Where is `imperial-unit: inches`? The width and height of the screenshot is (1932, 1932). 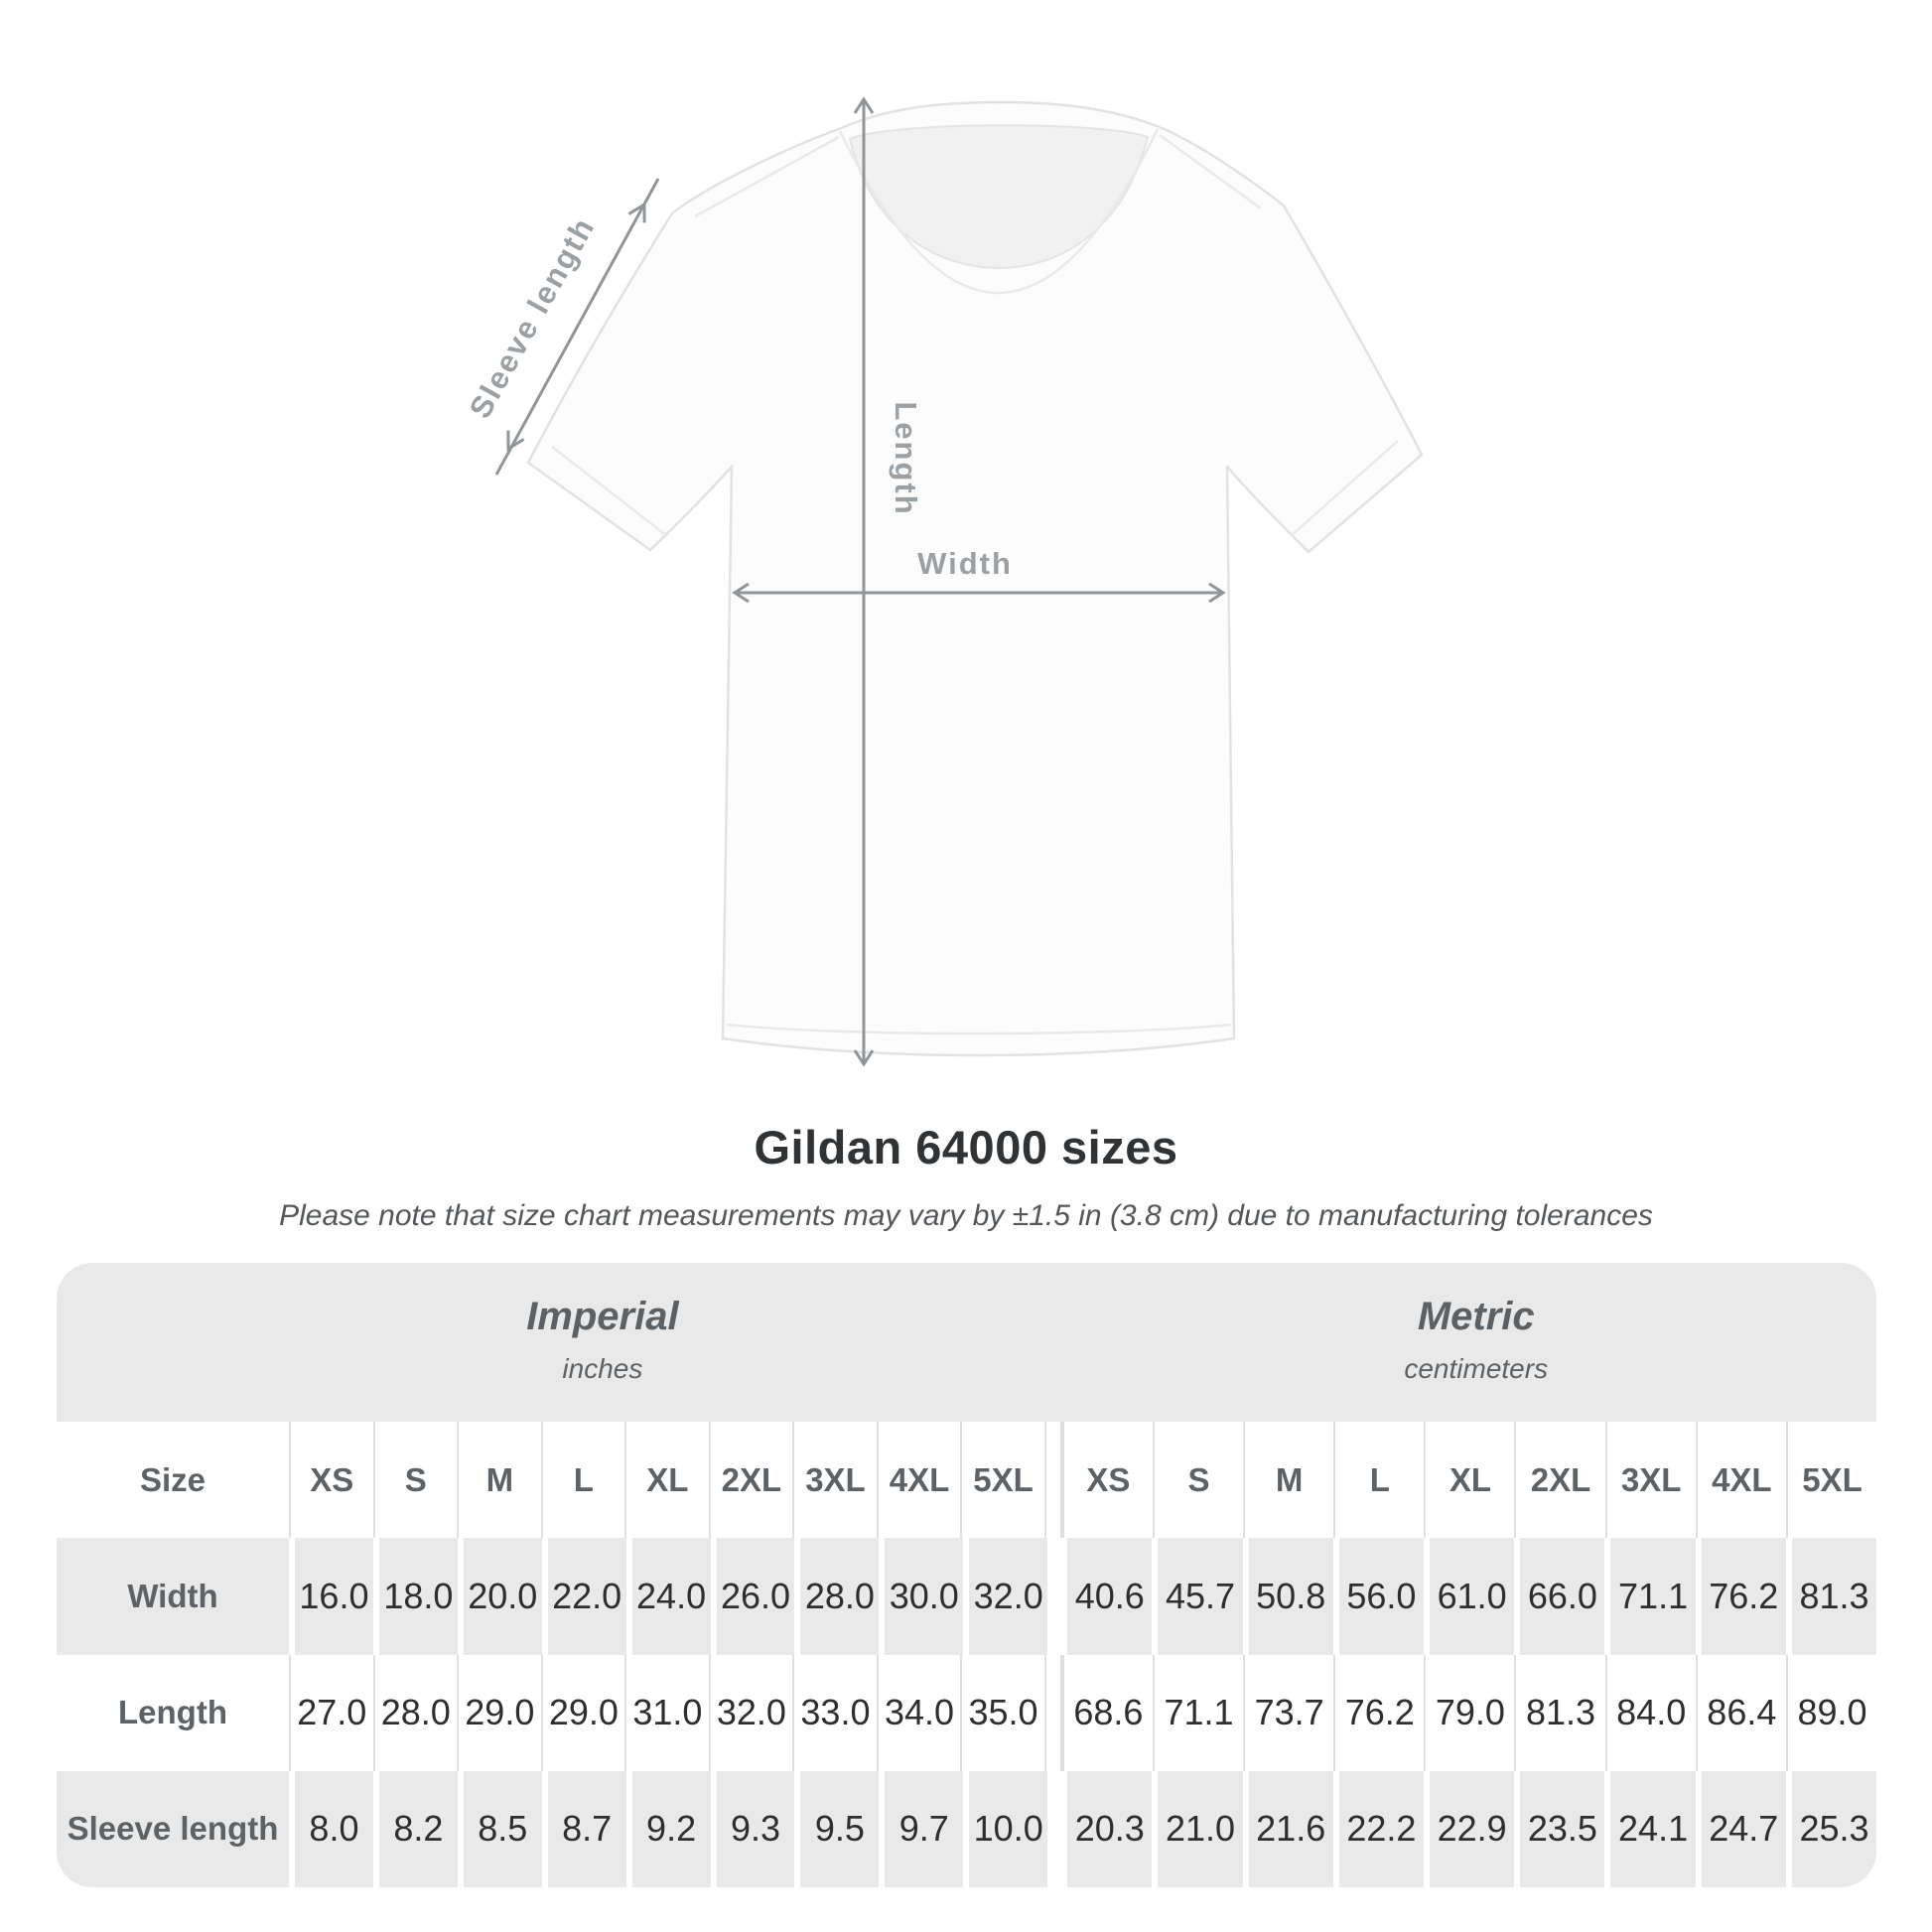 imperial-unit: inches is located at coordinates (602, 1369).